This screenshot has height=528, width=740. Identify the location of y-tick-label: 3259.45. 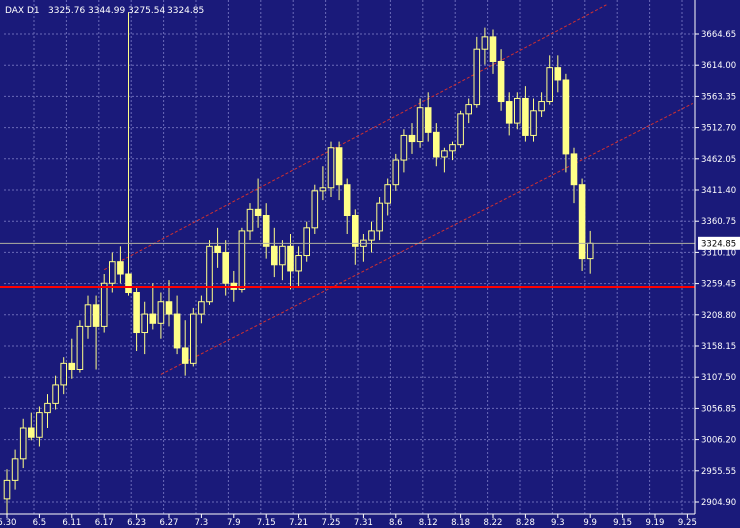
(718, 285).